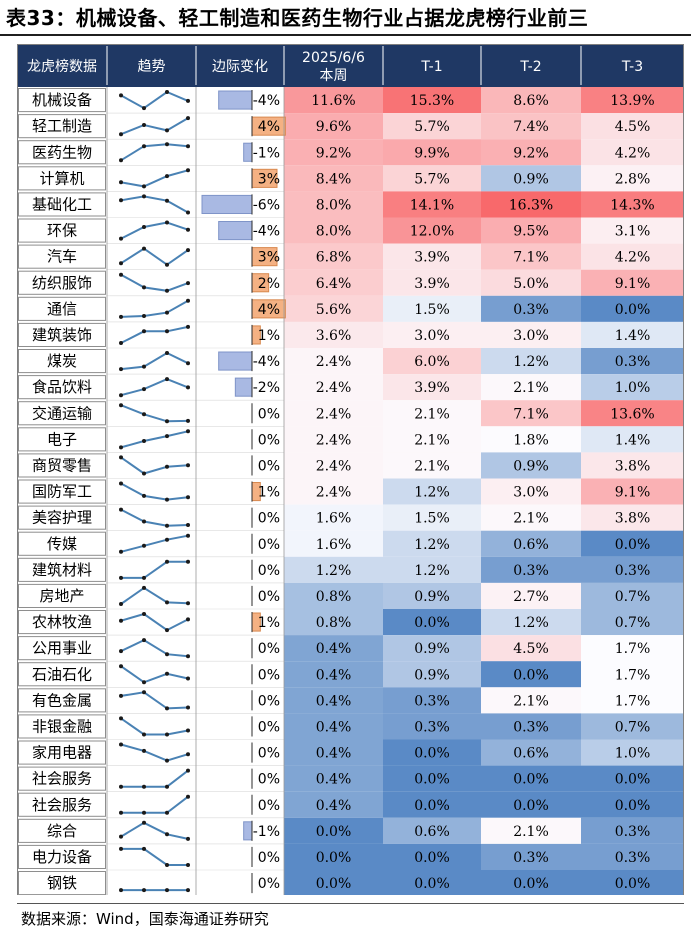  What do you see at coordinates (632, 101) in the screenshot?
I see `cell-value: 13.9%` at bounding box center [632, 101].